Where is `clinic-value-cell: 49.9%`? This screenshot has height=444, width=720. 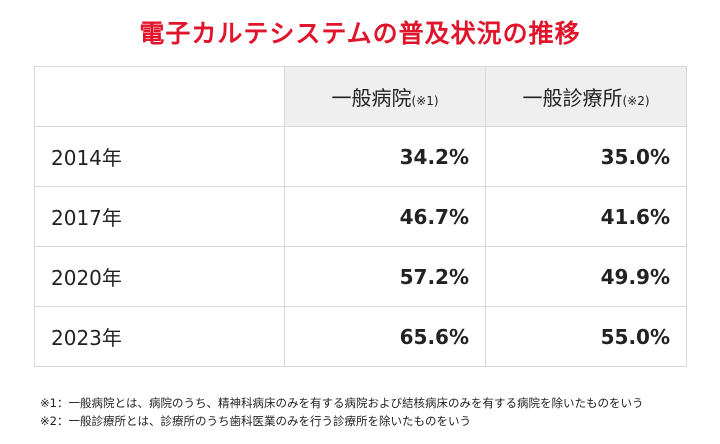 clinic-value-cell: 49.9% is located at coordinates (586, 276).